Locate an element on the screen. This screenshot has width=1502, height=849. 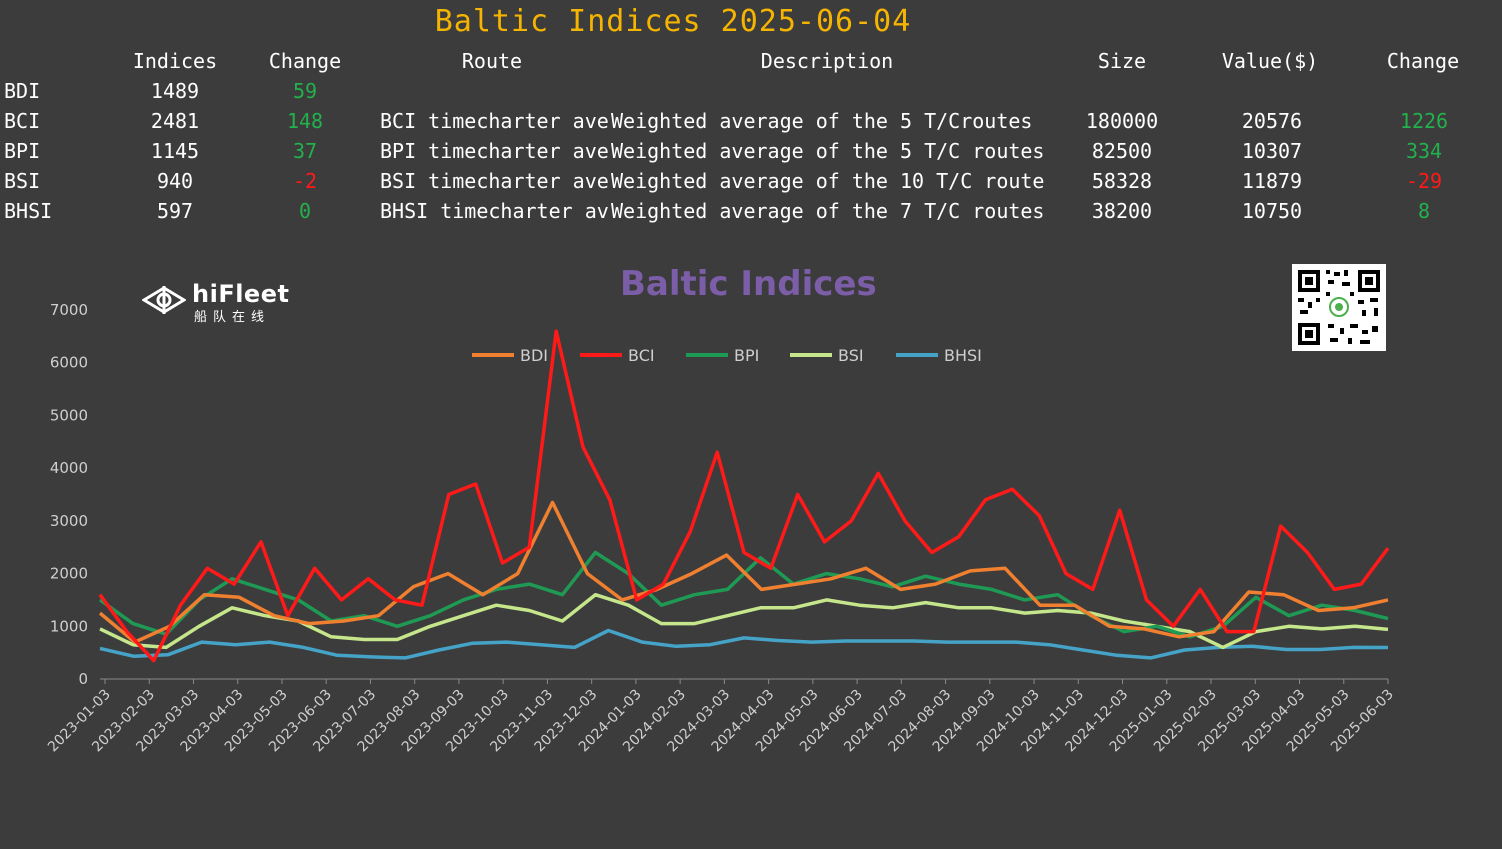
col-header-route: Route is located at coordinates (492, 61).